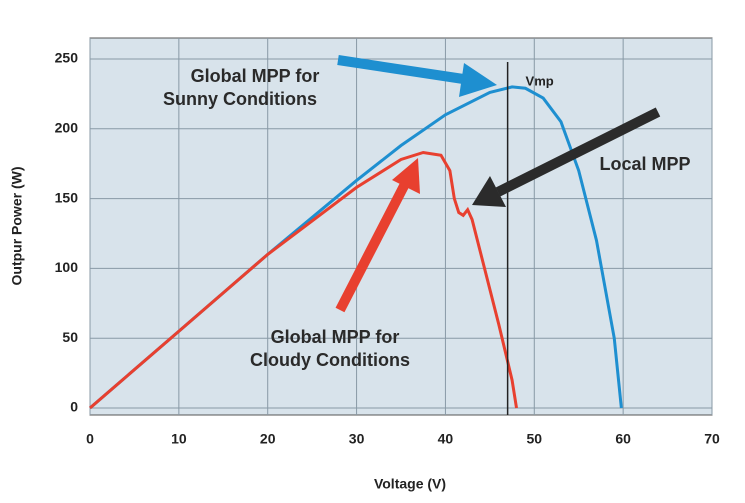 The height and width of the screenshot is (503, 745). What do you see at coordinates (67, 58) in the screenshot?
I see `y-tick-label: 250` at bounding box center [67, 58].